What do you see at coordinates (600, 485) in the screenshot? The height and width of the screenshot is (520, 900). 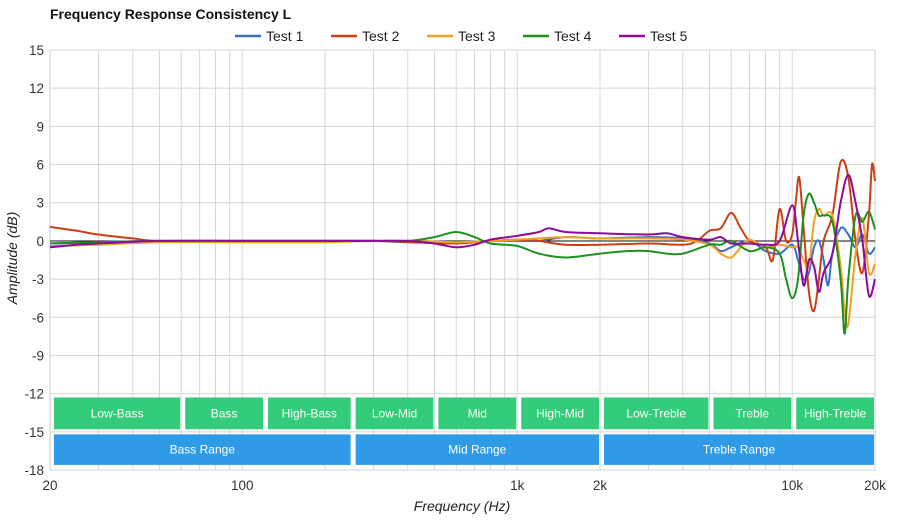 I see `x-tick-label: 2k` at bounding box center [600, 485].